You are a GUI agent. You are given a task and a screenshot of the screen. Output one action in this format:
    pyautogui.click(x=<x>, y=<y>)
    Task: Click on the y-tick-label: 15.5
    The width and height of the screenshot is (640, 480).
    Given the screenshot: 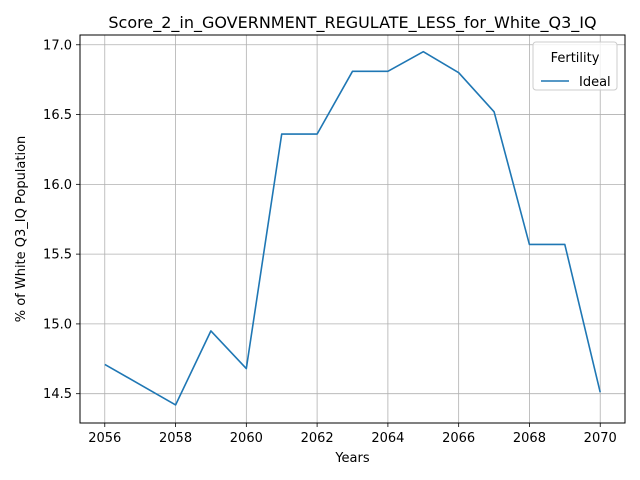 What is the action you would take?
    pyautogui.click(x=57, y=255)
    